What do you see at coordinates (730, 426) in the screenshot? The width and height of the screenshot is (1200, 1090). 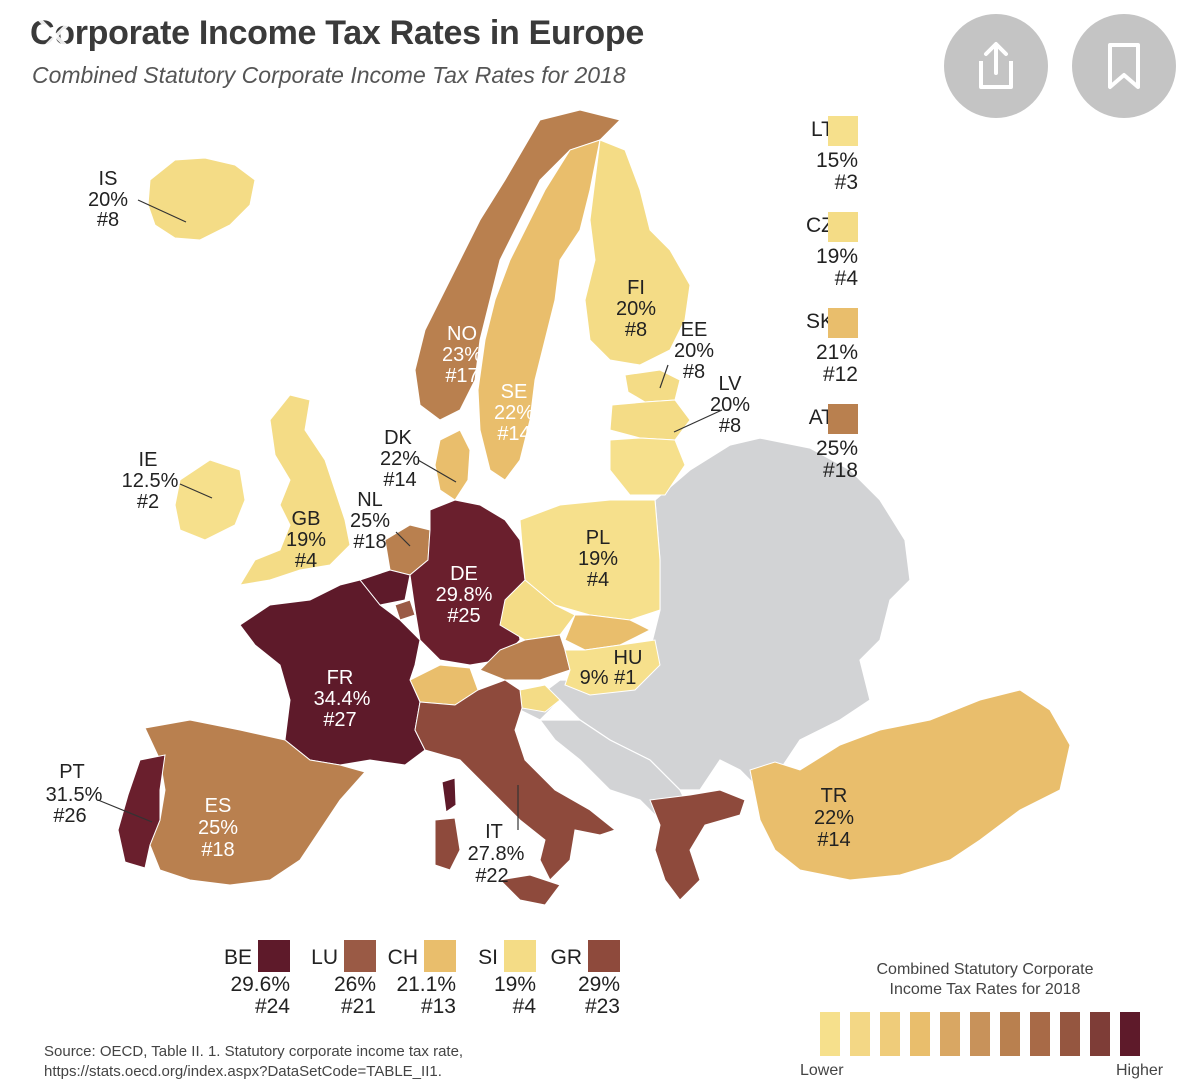 I see `label-lv-rank: #8` at bounding box center [730, 426].